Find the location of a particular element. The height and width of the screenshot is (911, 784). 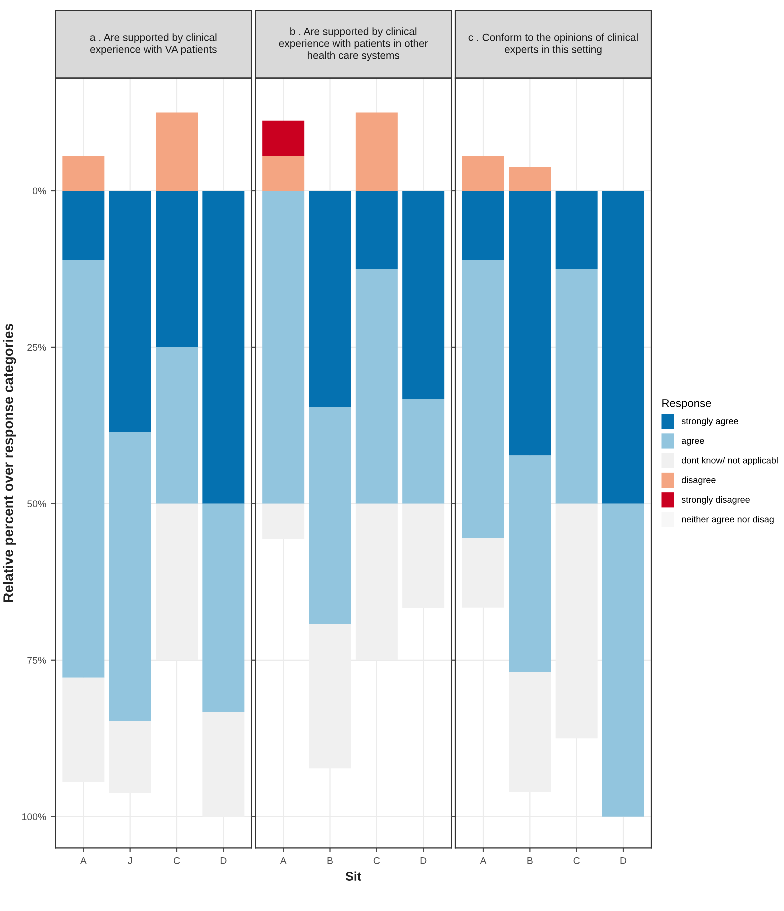

chart-title: c . Conform to the opinions of clinical experts in this setting is located at coordinates (553, 45).